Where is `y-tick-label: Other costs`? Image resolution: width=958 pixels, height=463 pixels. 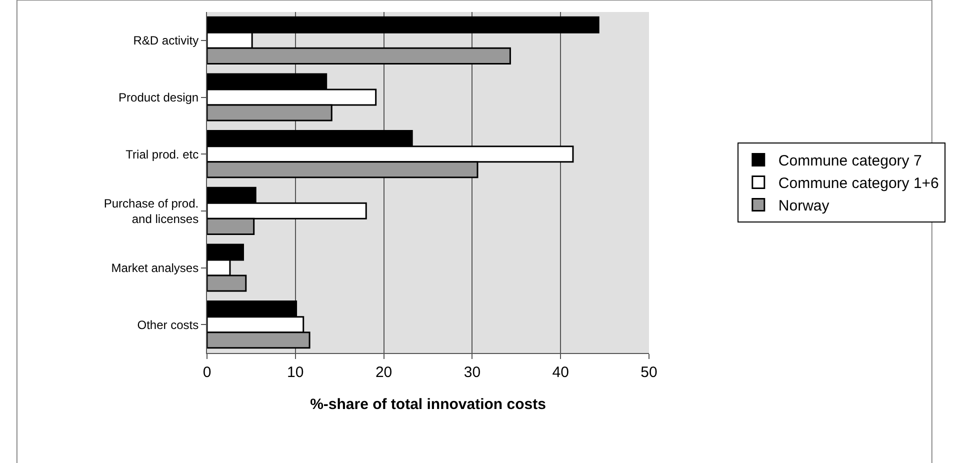 y-tick-label: Other costs is located at coordinates (168, 325).